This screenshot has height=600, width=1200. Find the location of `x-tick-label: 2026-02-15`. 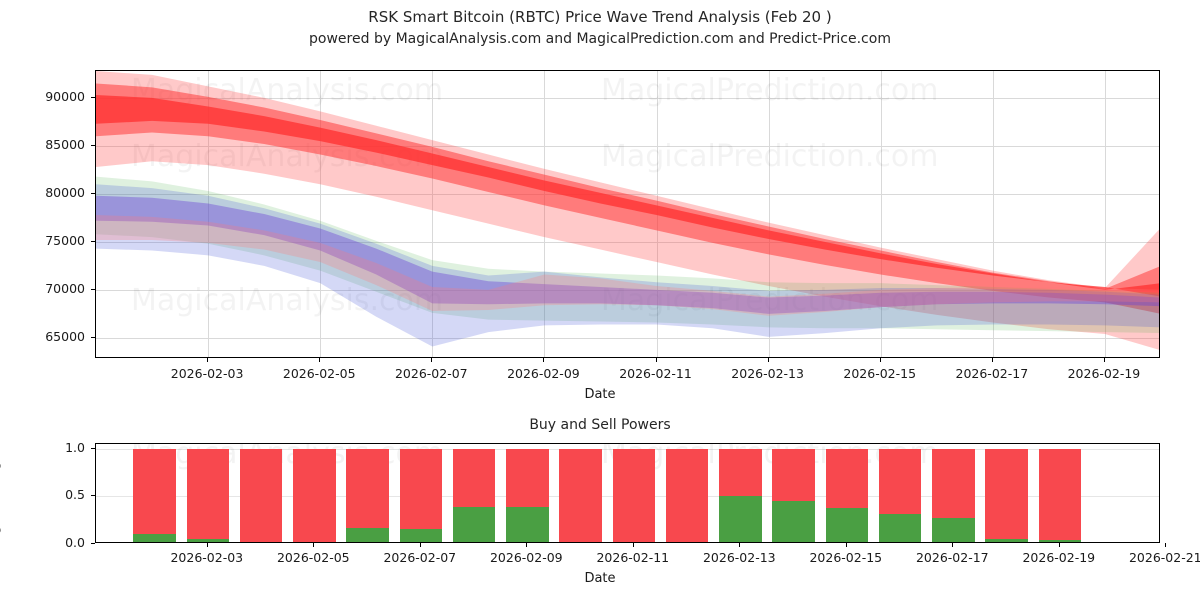

x-tick-label: 2026-02-15 is located at coordinates (880, 373).